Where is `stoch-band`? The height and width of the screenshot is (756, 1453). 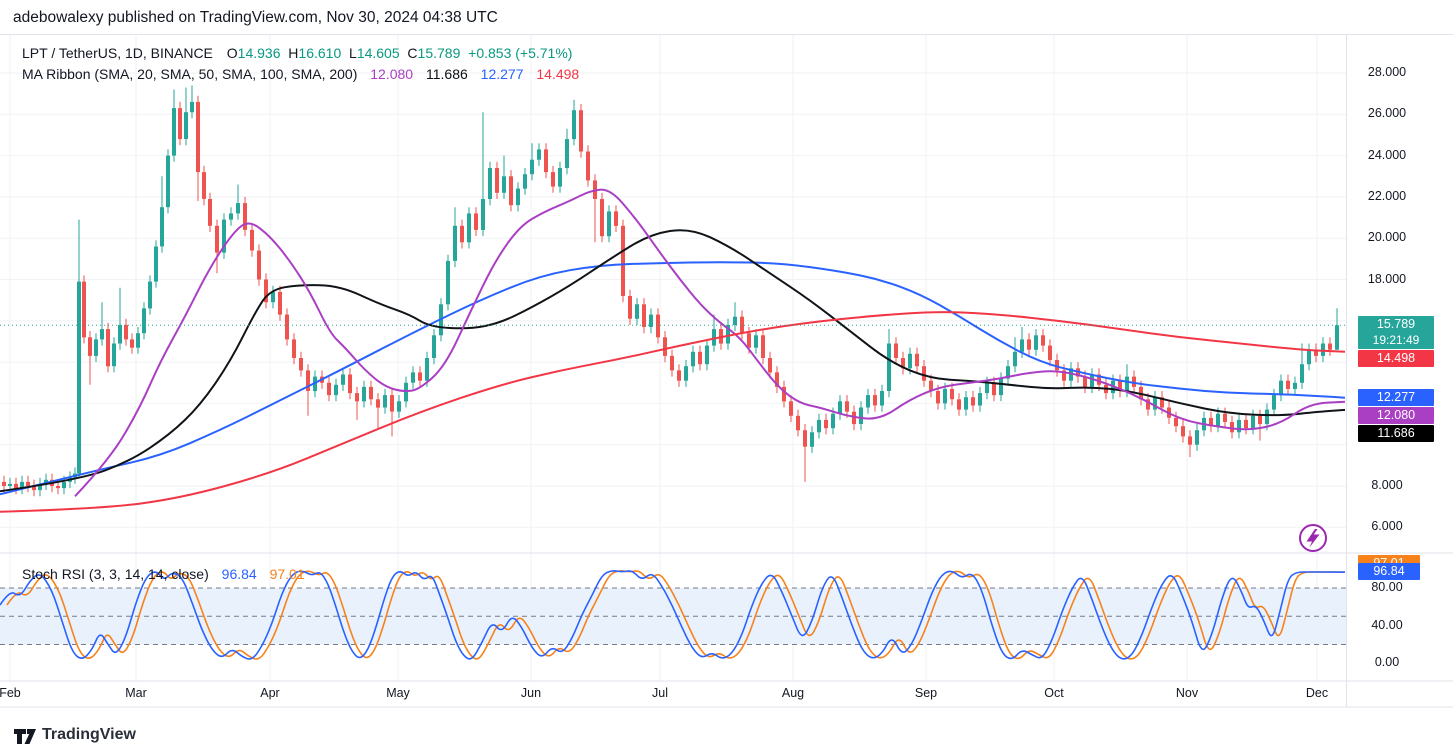
stoch-band is located at coordinates (673, 616).